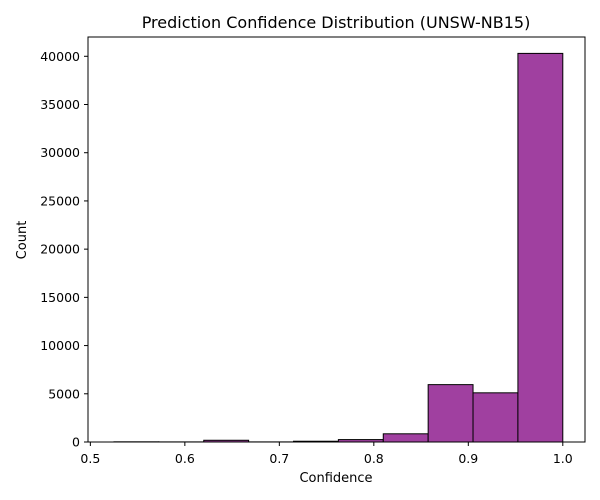 The width and height of the screenshot is (600, 500). Describe the element at coordinates (90, 458) in the screenshot. I see `x-tick-label: 0.5` at that location.